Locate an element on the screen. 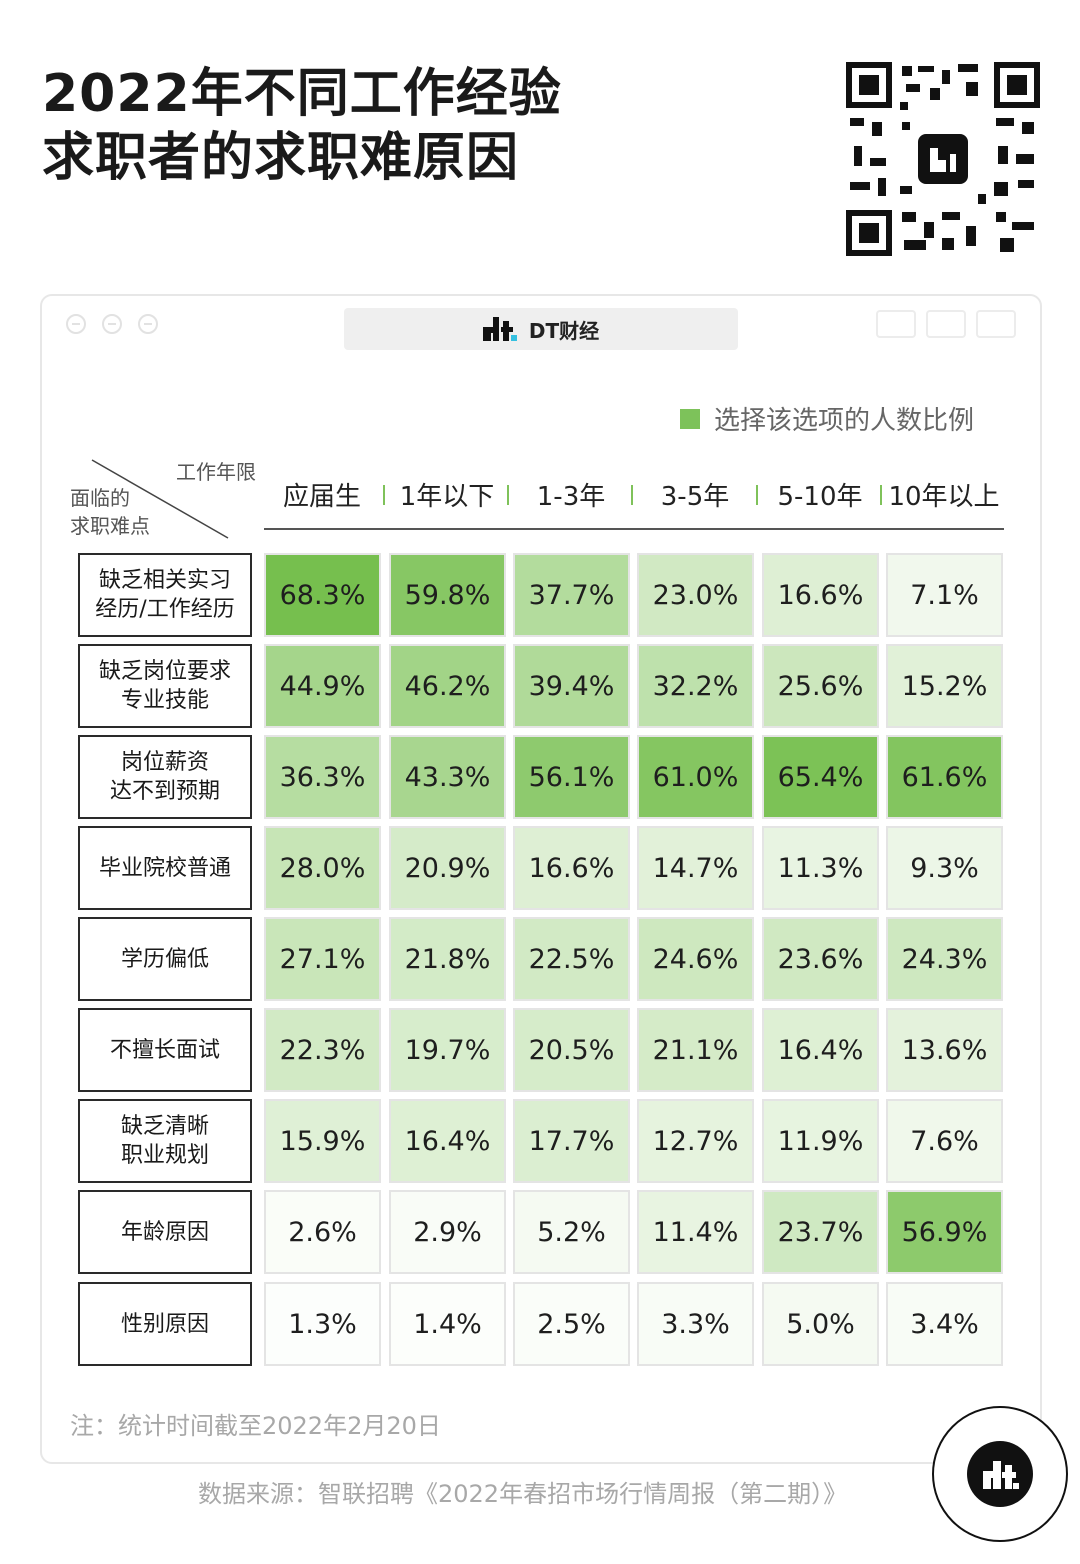 This screenshot has width=1080, height=1564. heatmap-cell: 1.3% is located at coordinates (322, 1324).